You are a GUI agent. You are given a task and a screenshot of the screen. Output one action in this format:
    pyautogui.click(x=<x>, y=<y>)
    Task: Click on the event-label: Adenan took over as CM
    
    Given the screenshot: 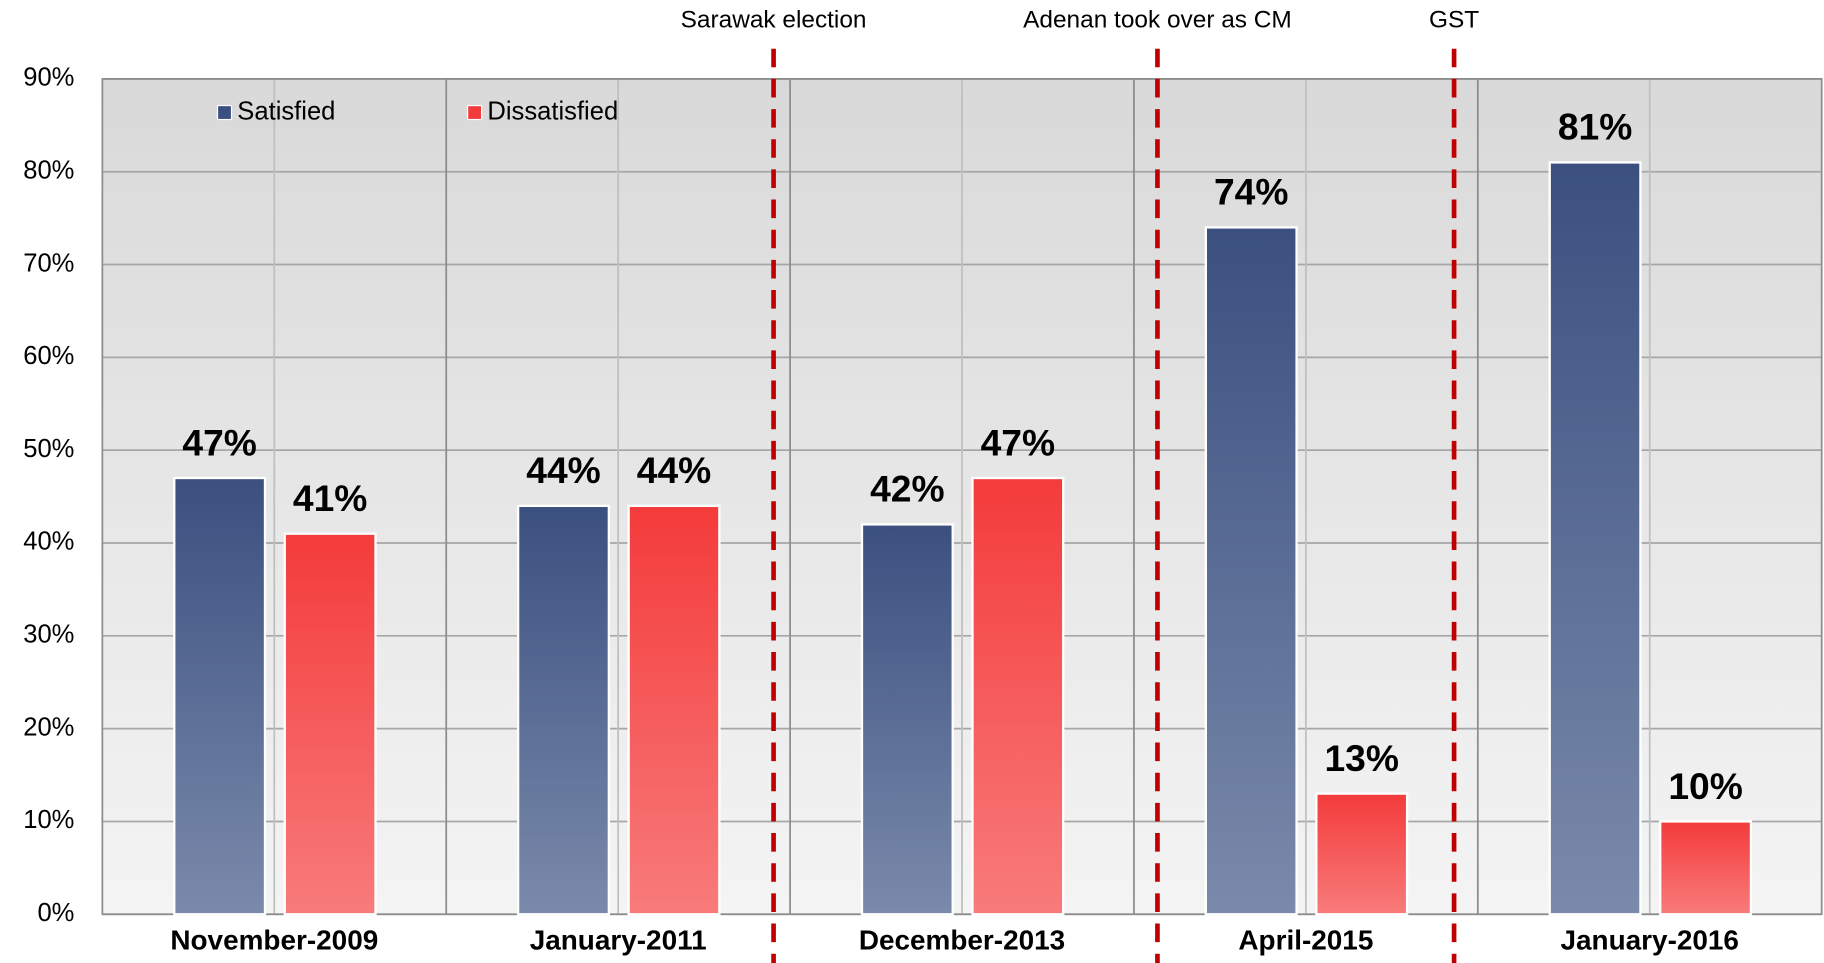 What is the action you would take?
    pyautogui.click(x=1157, y=19)
    